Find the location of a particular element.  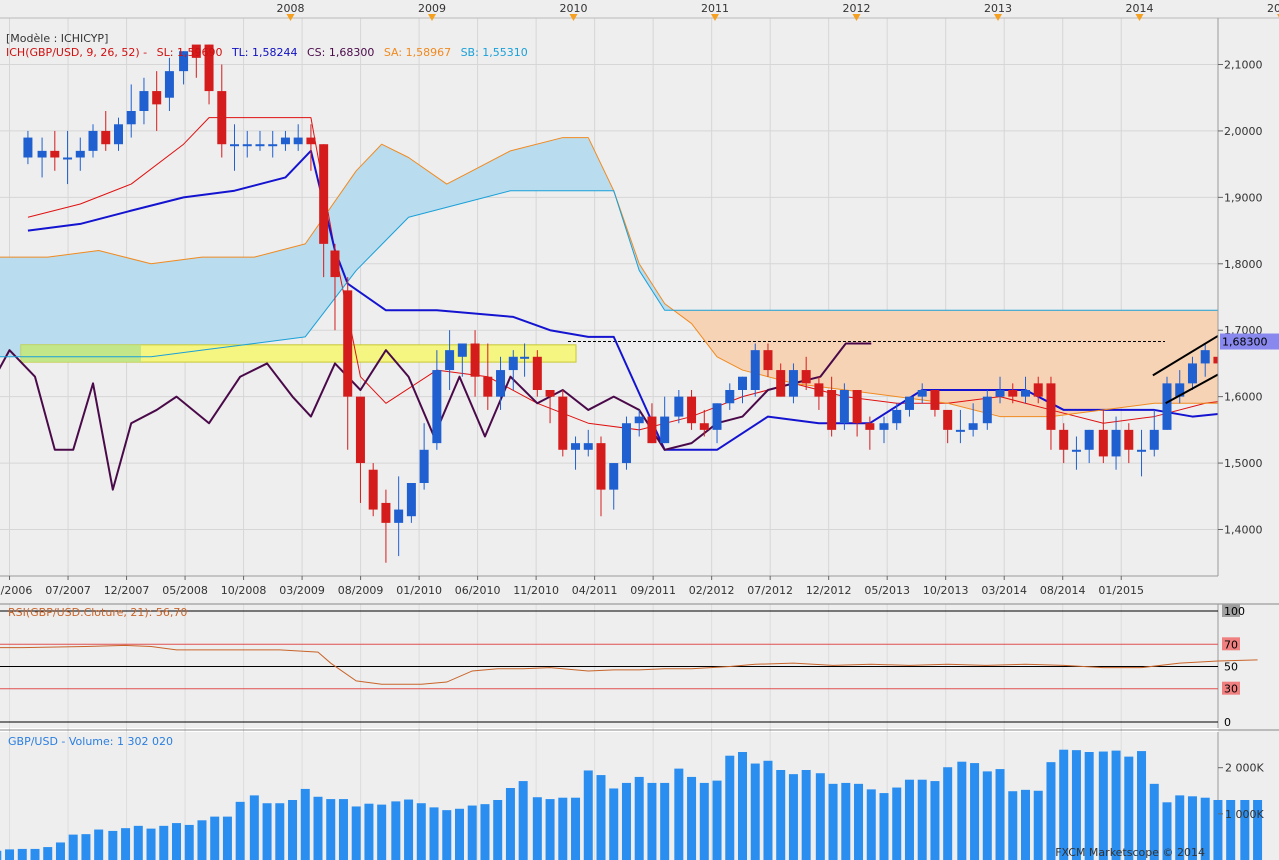

cs-value: CS: 1,68300 is located at coordinates (340, 52).